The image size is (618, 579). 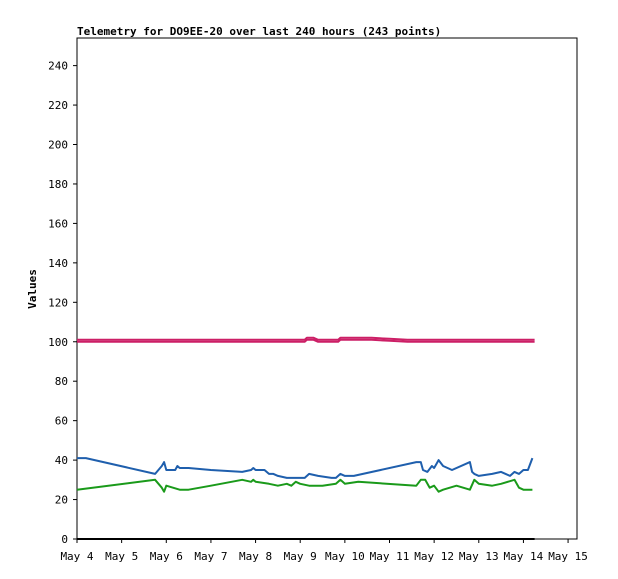 What do you see at coordinates (64, 539) in the screenshot?
I see `y-tick-label: 0` at bounding box center [64, 539].